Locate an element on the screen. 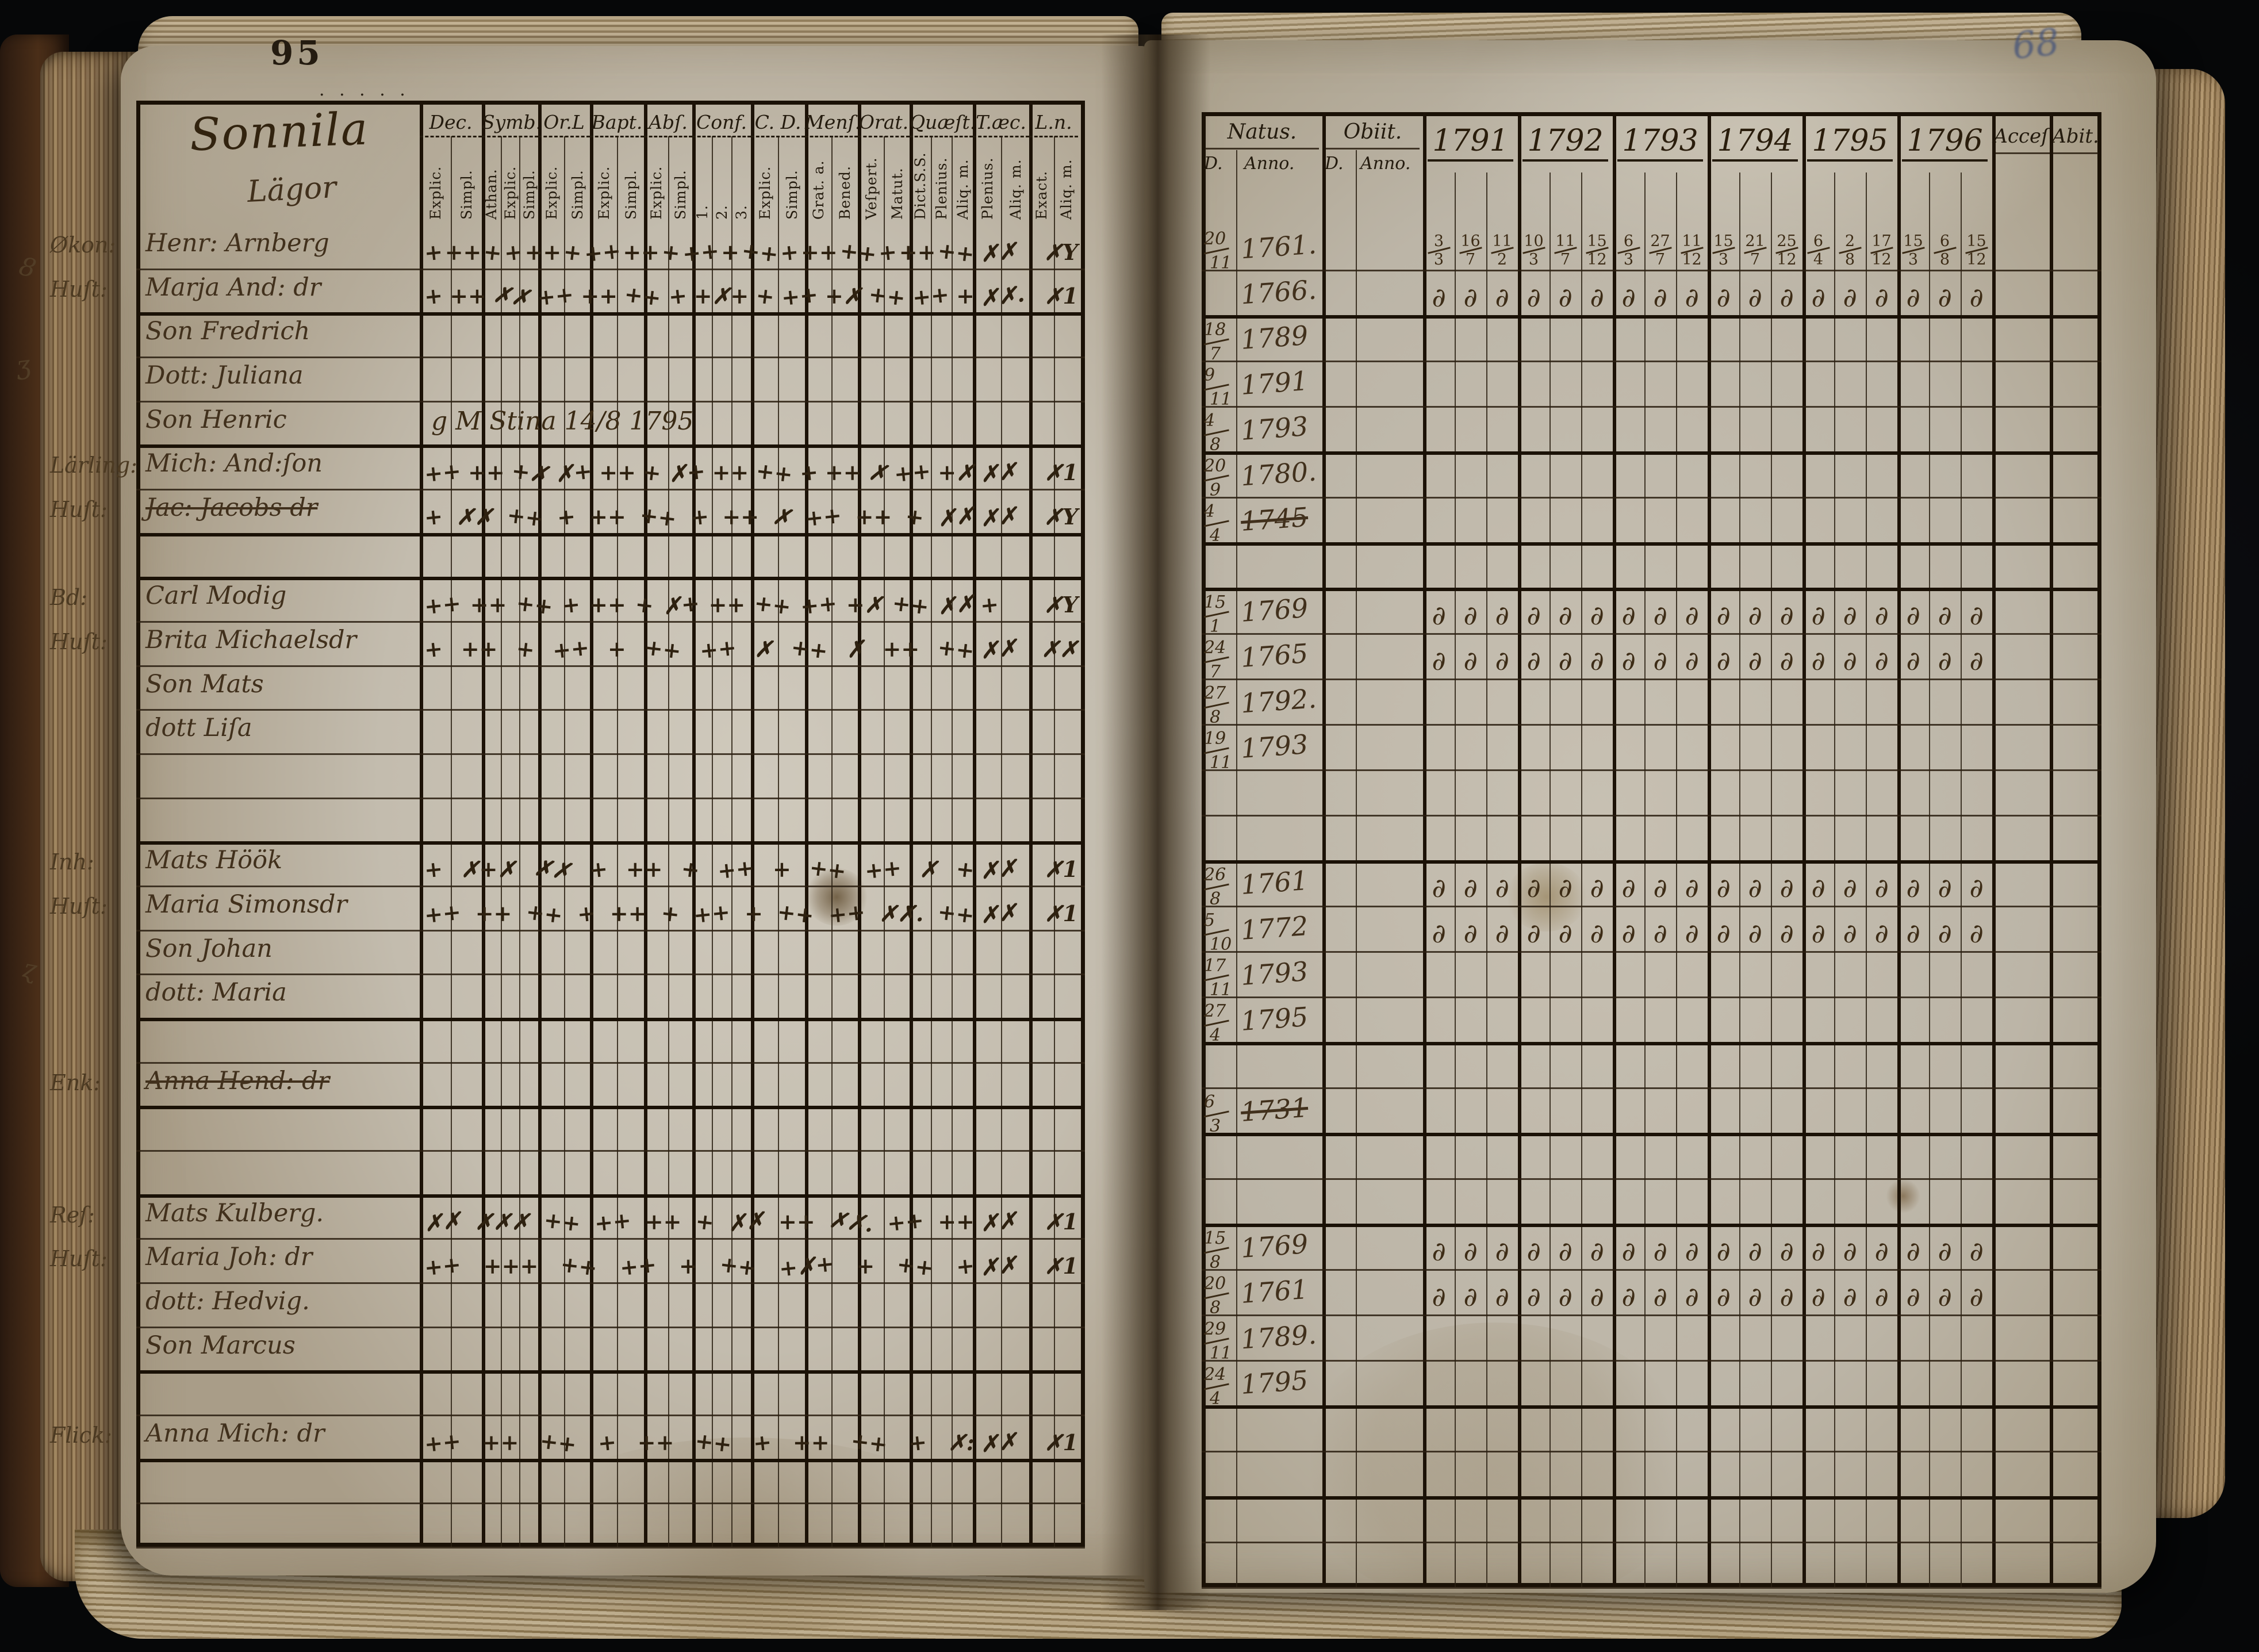 The width and height of the screenshot is (2259, 1652). row-name: Mats Kulberg. is located at coordinates (234, 1213).